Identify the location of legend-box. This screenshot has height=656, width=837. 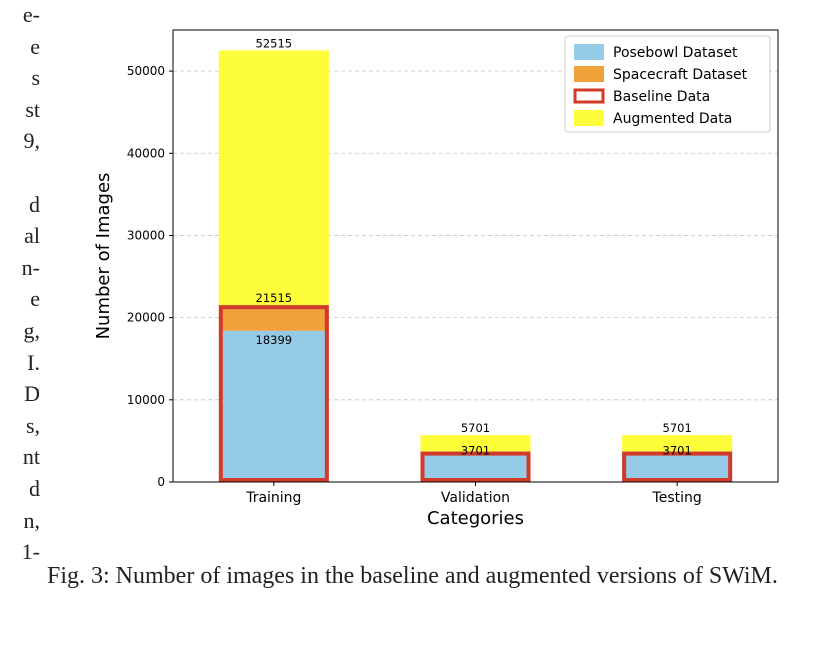
(667, 84).